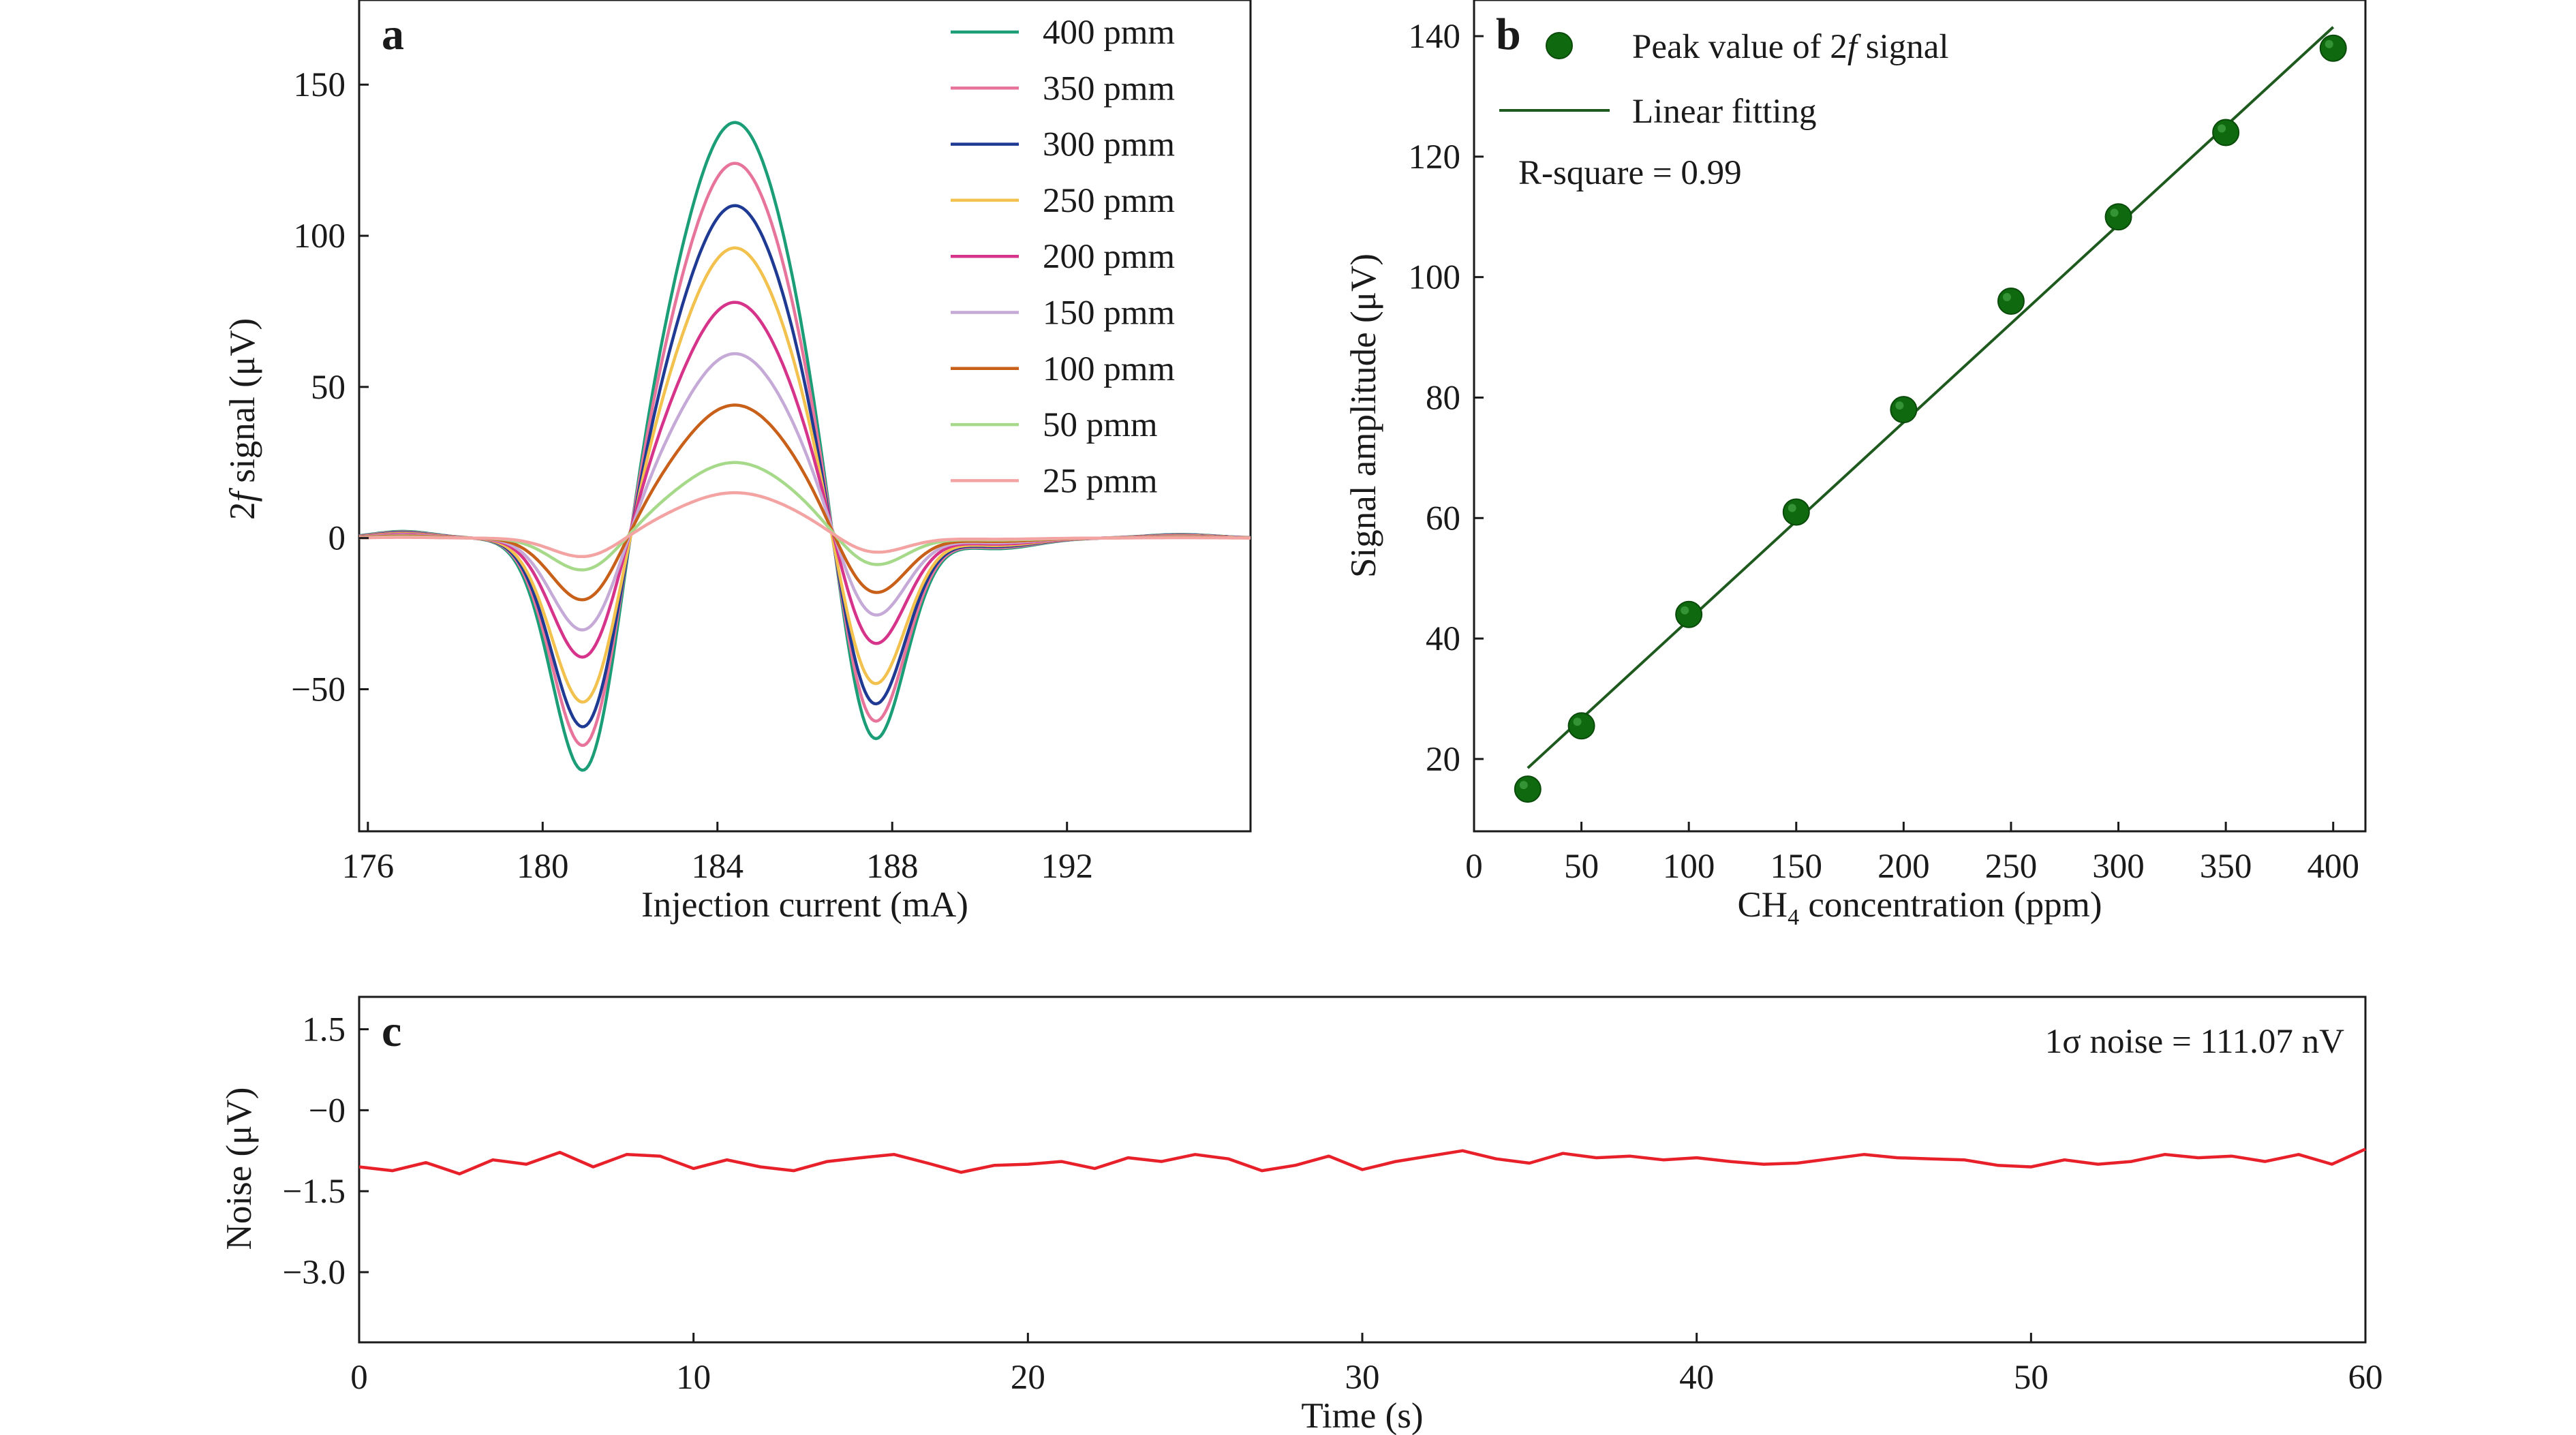 The image size is (2576, 1435). I want to click on y-tick-label: 140, so click(1435, 37).